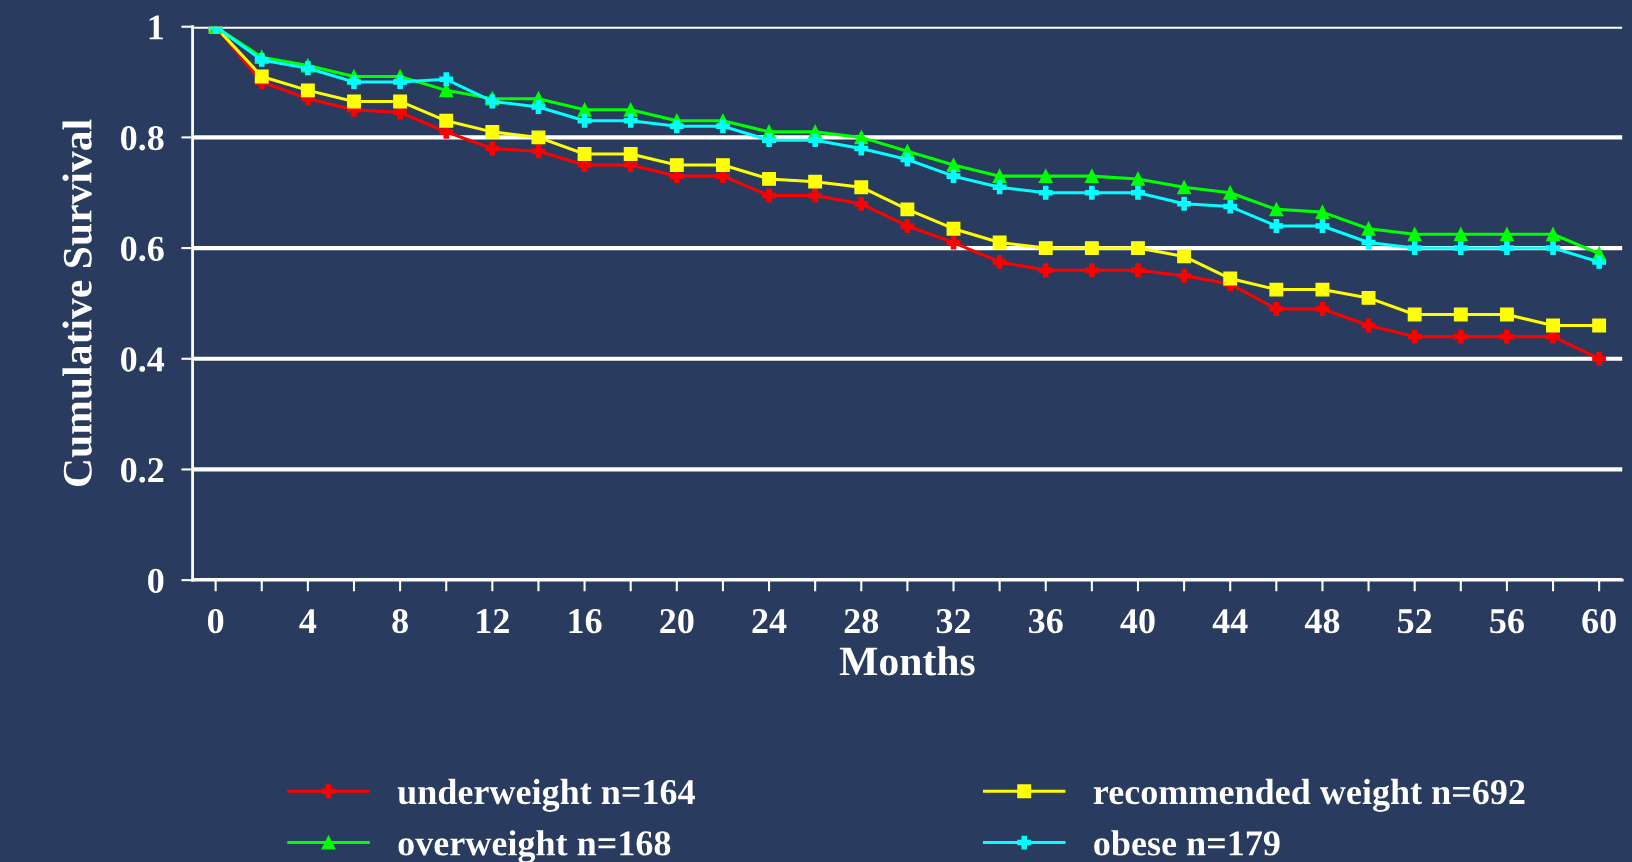 The image size is (1632, 862). Describe the element at coordinates (861, 621) in the screenshot. I see `x-tick-label: 28` at that location.